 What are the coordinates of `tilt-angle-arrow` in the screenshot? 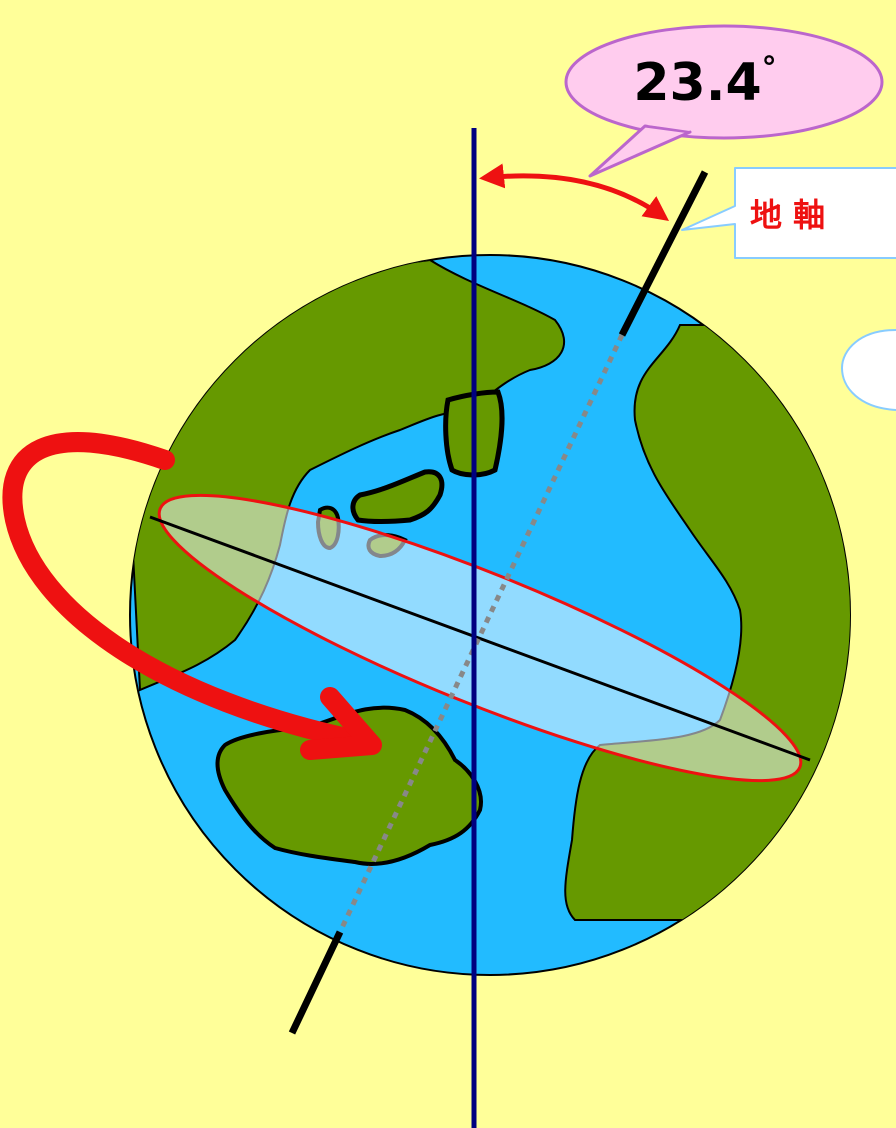 It's located at (574, 192).